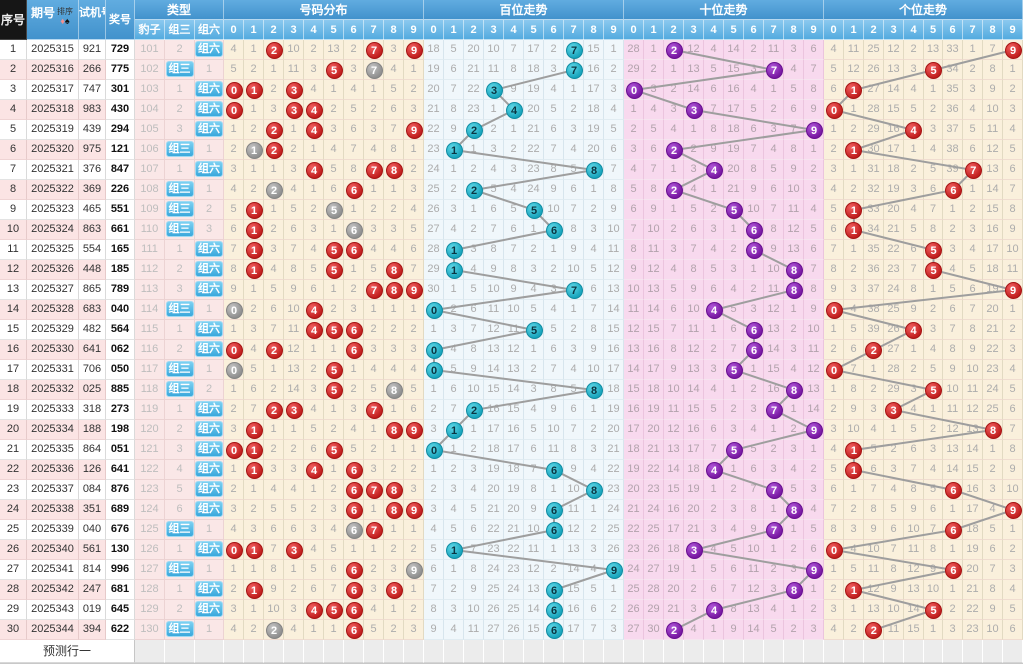  I want to click on serial-cell: 4, so click(13, 110).